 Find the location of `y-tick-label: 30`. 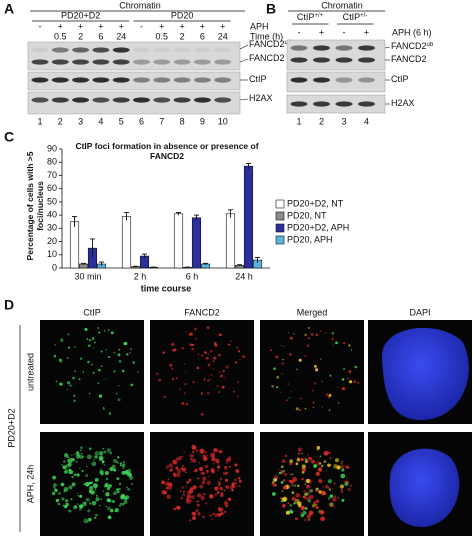

y-tick-label: 30 is located at coordinates (52, 228).